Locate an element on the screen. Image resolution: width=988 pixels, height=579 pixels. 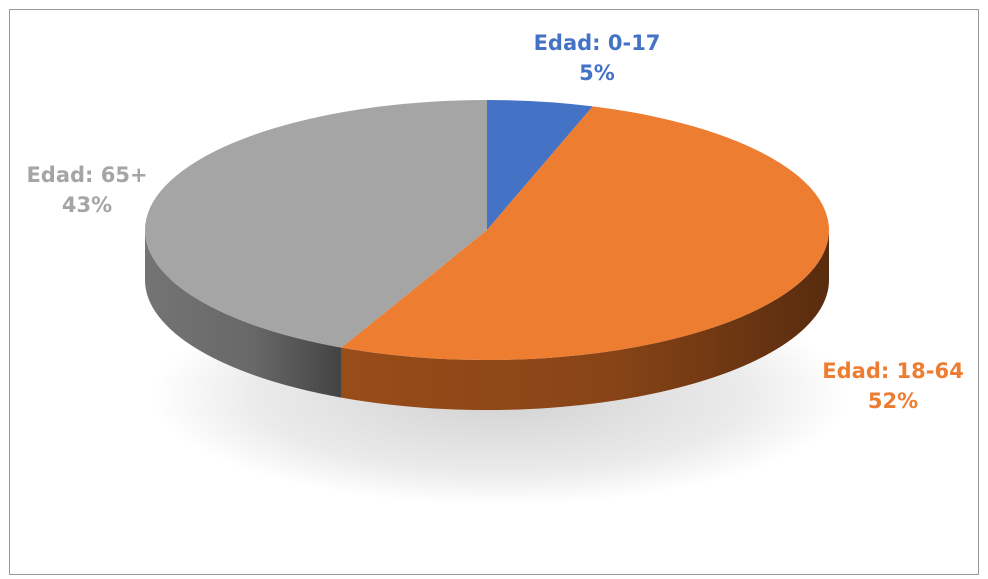
data-value-edad-18-64: 52% is located at coordinates (893, 401).